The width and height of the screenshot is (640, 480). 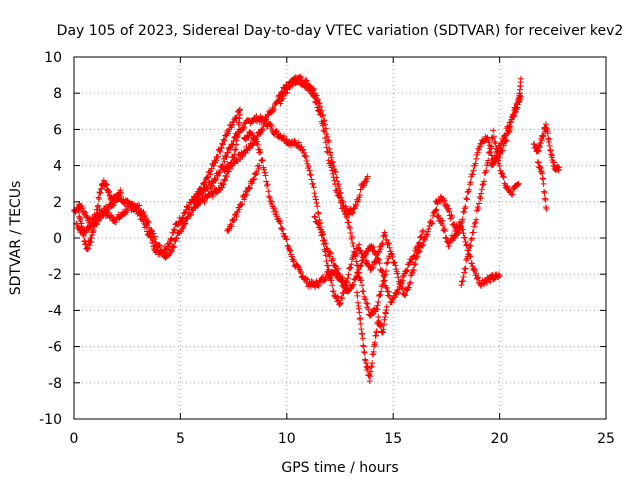 What do you see at coordinates (57, 239) in the screenshot?
I see `y-tick-label: 0` at bounding box center [57, 239].